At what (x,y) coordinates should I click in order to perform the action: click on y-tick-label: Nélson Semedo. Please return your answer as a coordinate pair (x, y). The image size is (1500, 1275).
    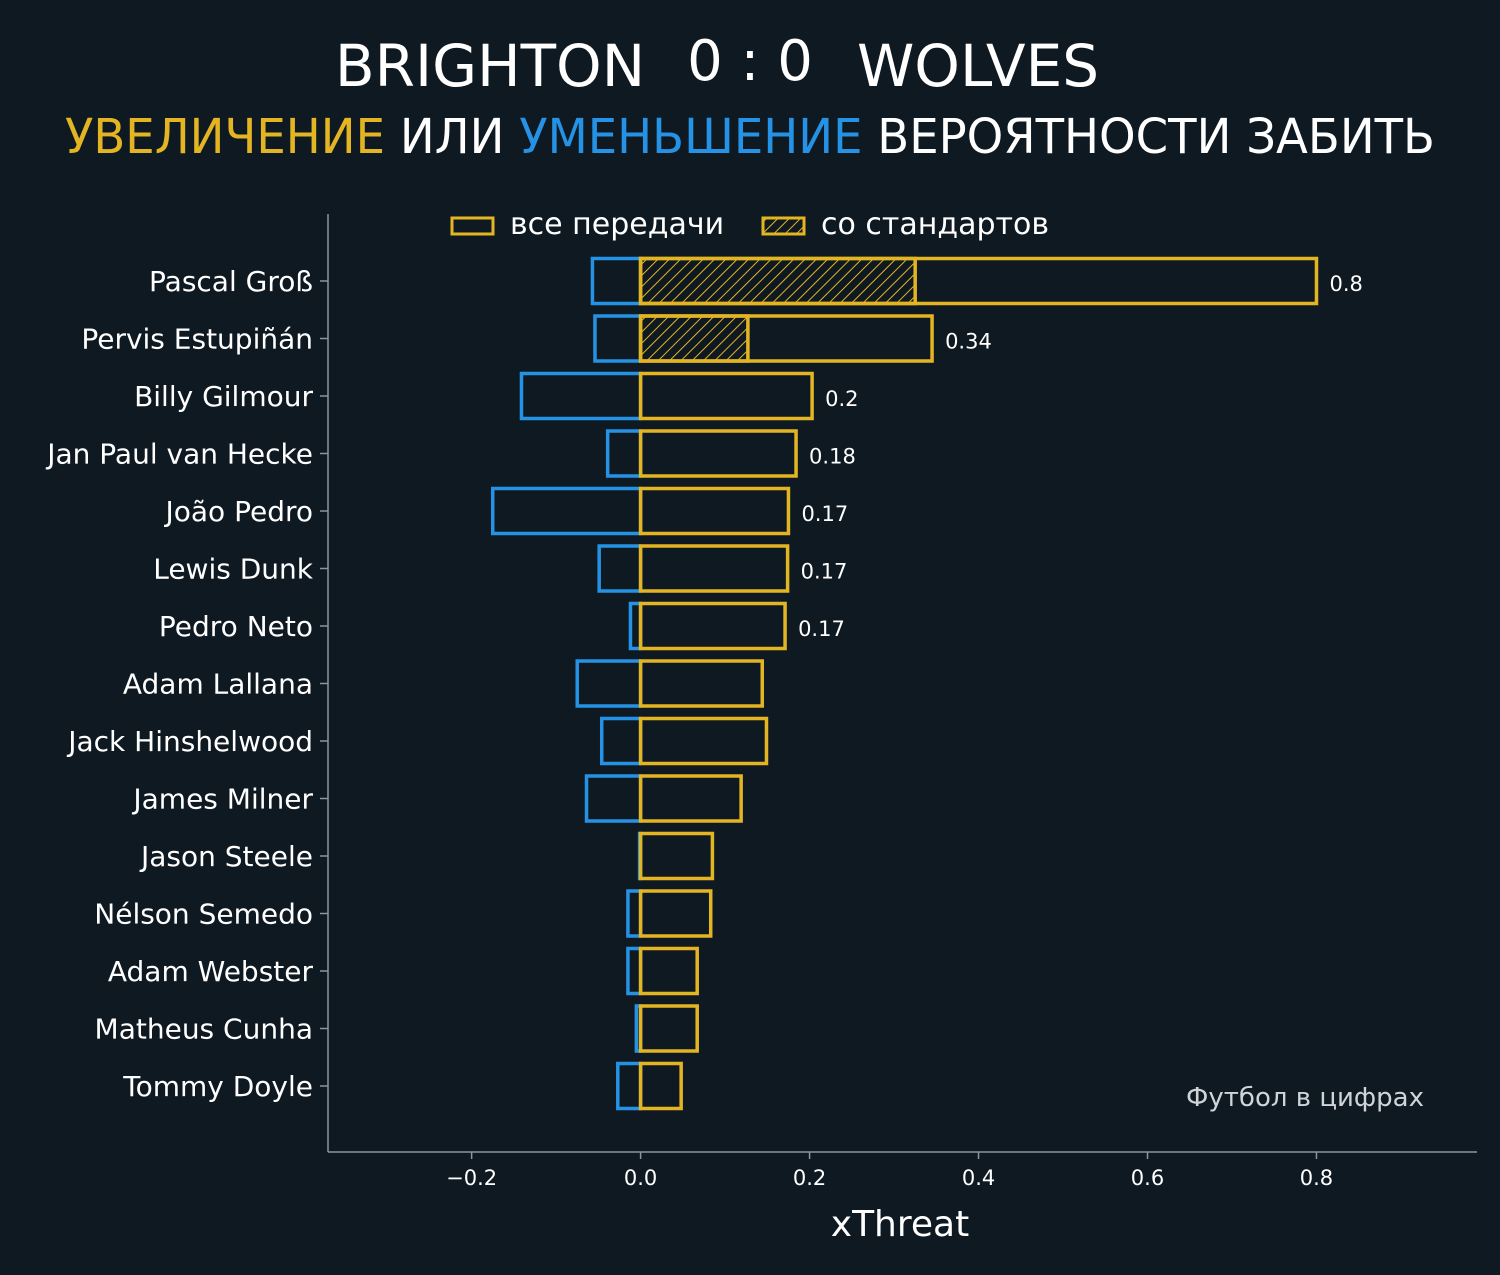
    Looking at the image, I should click on (203, 914).